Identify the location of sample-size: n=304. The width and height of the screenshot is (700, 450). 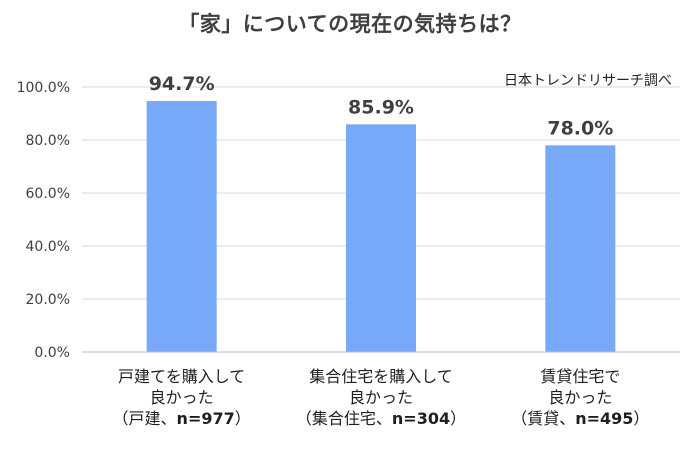
(421, 418).